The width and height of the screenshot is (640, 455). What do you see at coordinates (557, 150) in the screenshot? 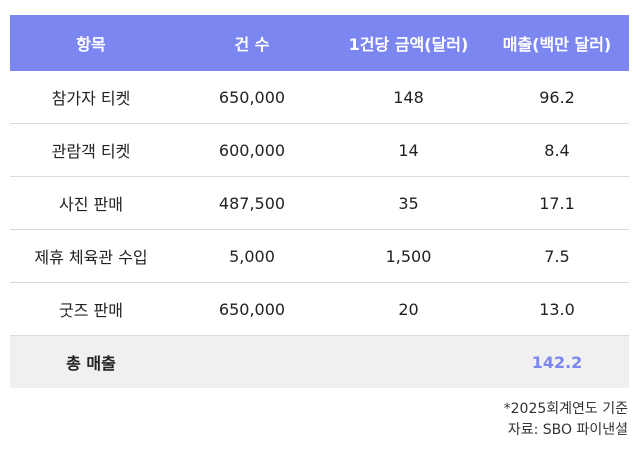
I see `cell-revenue: 8.4` at bounding box center [557, 150].